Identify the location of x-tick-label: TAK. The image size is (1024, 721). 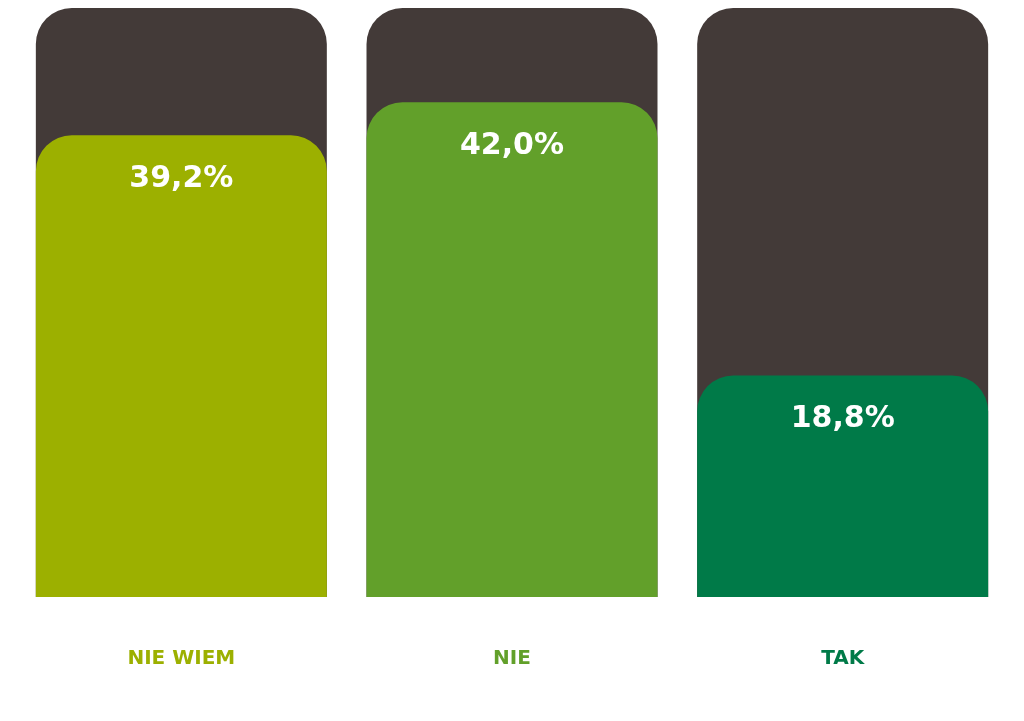
(843, 657).